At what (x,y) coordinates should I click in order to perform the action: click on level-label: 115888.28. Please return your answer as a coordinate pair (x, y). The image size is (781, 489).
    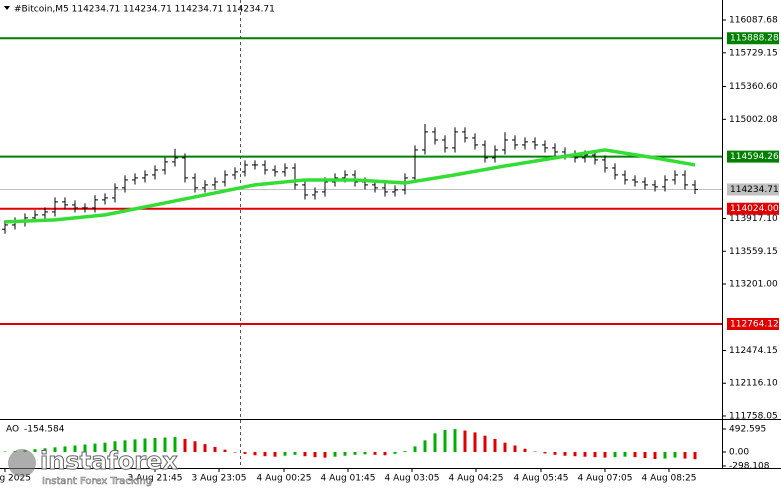
    Looking at the image, I should click on (754, 39).